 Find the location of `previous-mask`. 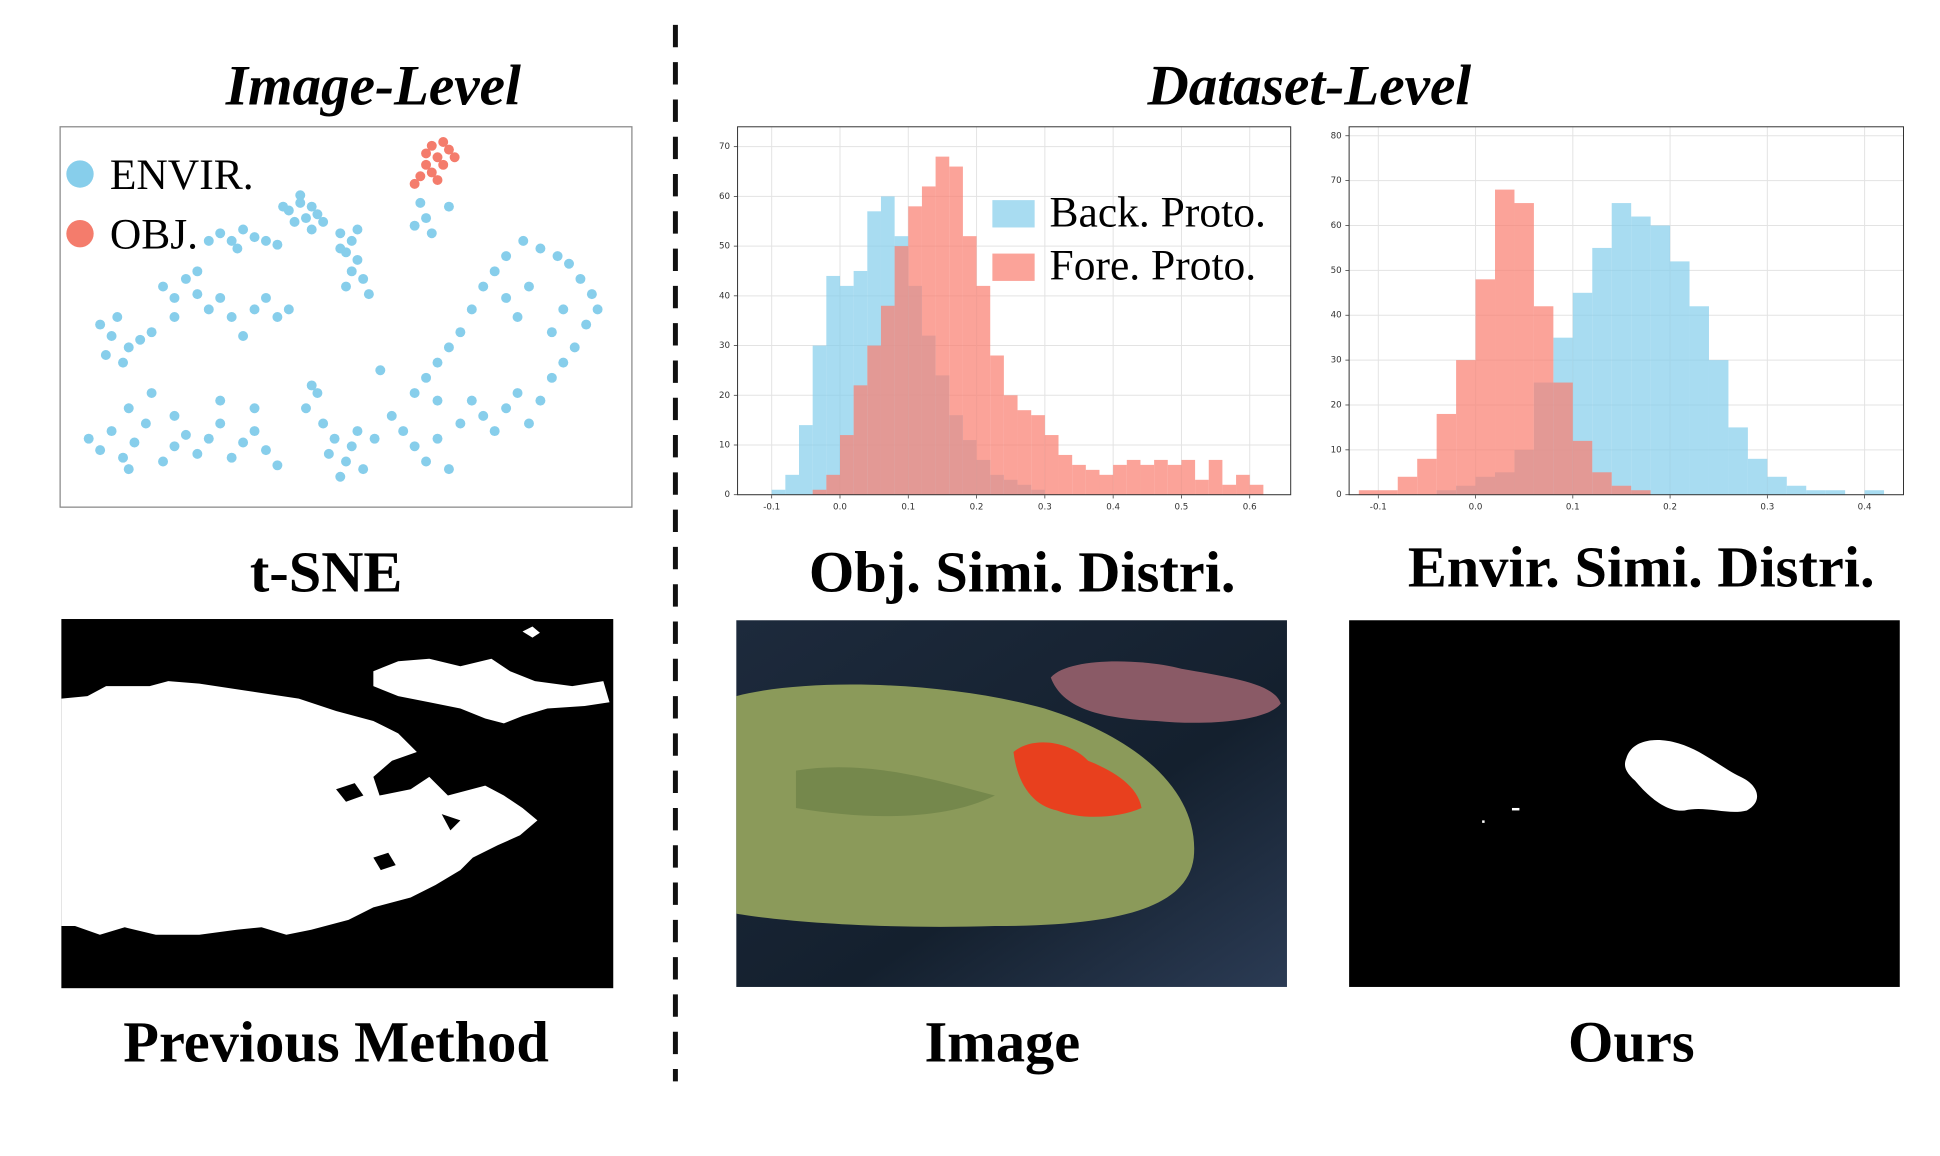

previous-mask is located at coordinates (337, 804).